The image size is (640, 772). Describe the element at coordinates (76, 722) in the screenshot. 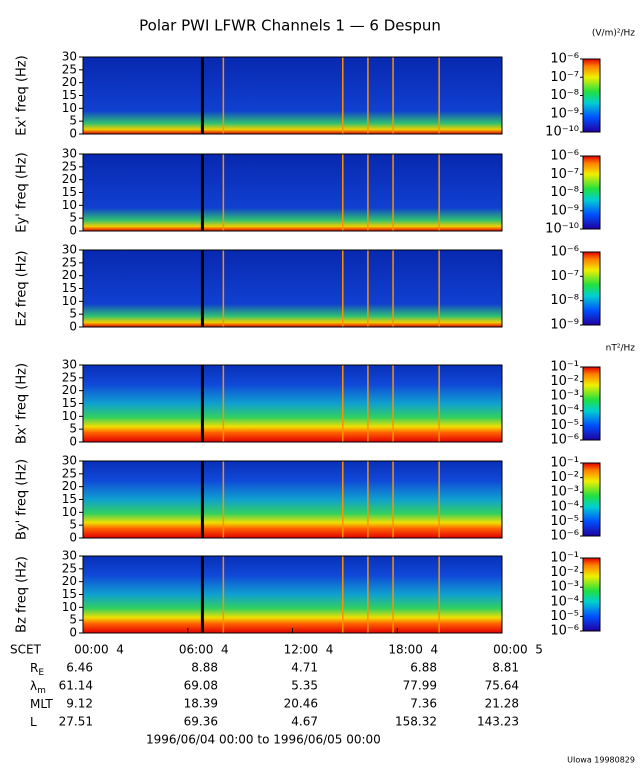

I see `ephemeris-value: 27.51` at that location.